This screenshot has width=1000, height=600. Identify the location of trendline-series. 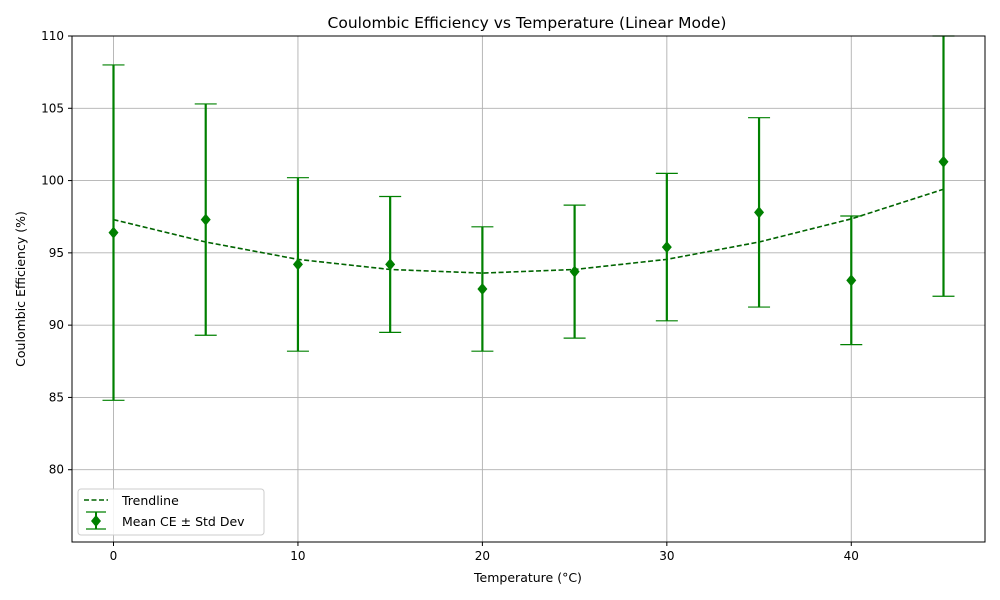
(528, 231).